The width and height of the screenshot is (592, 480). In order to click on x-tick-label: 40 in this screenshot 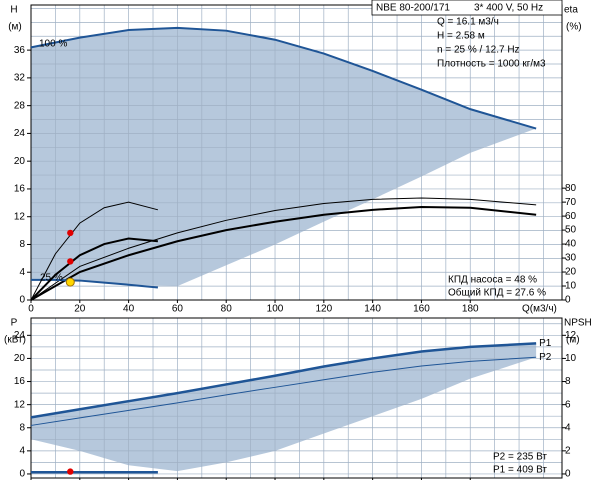, I will do `click(129, 309)`.